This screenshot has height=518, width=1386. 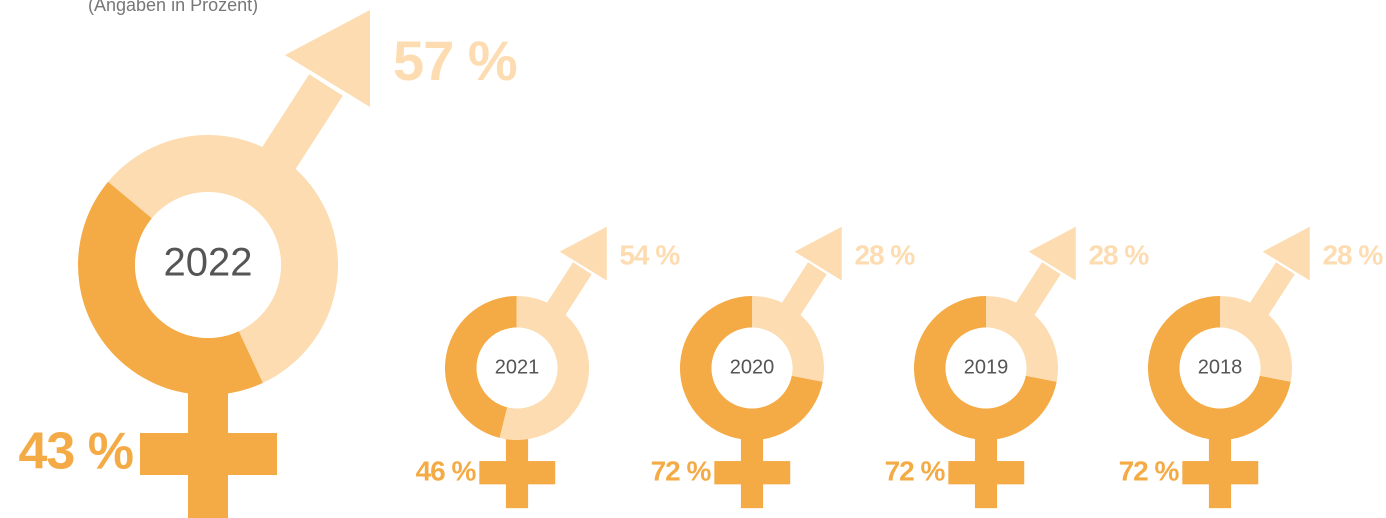 What do you see at coordinates (649, 255) in the screenshot?
I see `male-value-label: 54 %` at bounding box center [649, 255].